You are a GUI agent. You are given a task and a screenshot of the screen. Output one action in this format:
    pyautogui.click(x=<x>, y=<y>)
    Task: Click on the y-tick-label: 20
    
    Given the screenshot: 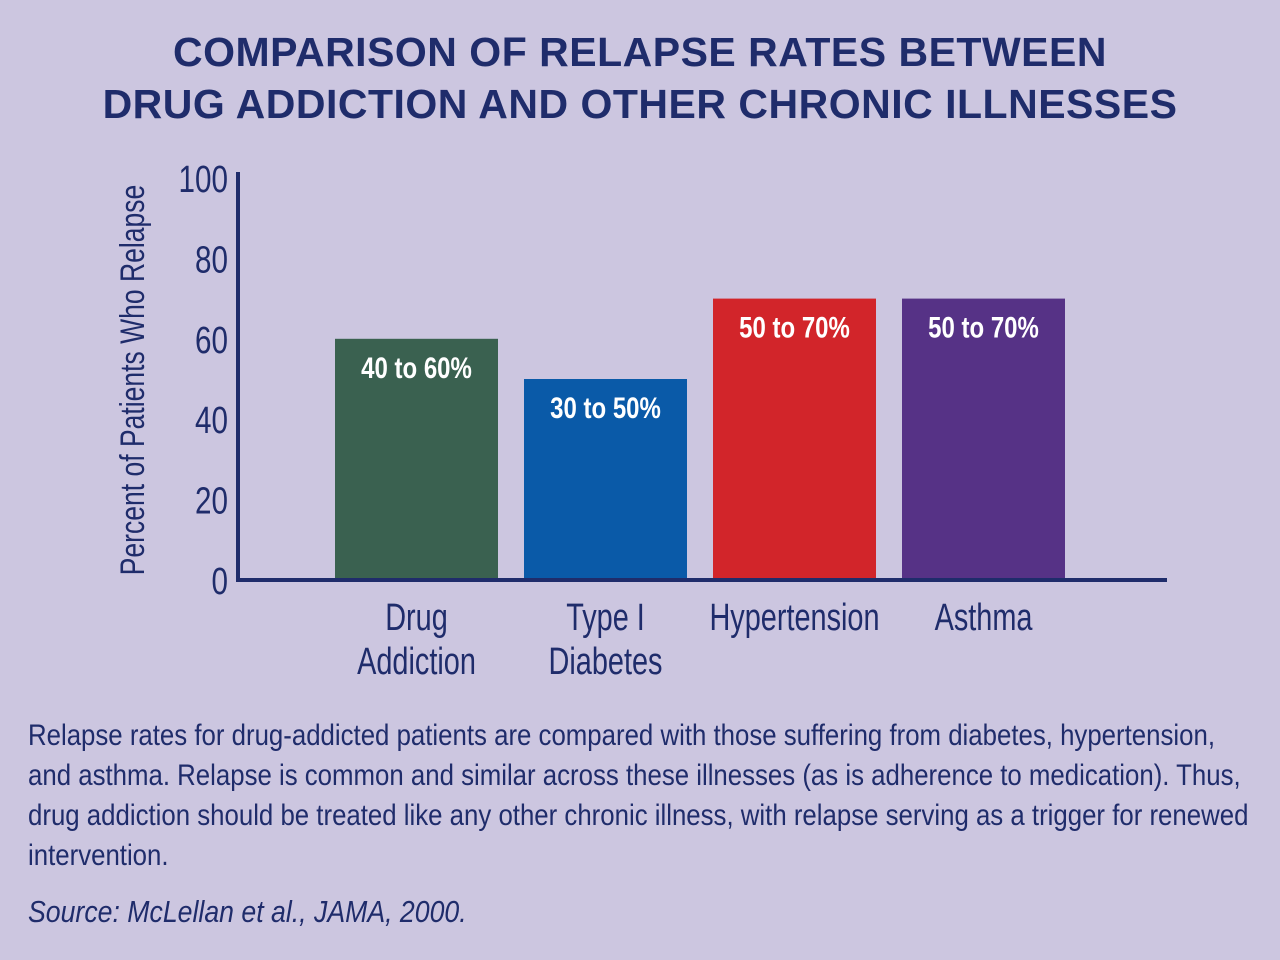 What is the action you would take?
    pyautogui.click(x=211, y=501)
    